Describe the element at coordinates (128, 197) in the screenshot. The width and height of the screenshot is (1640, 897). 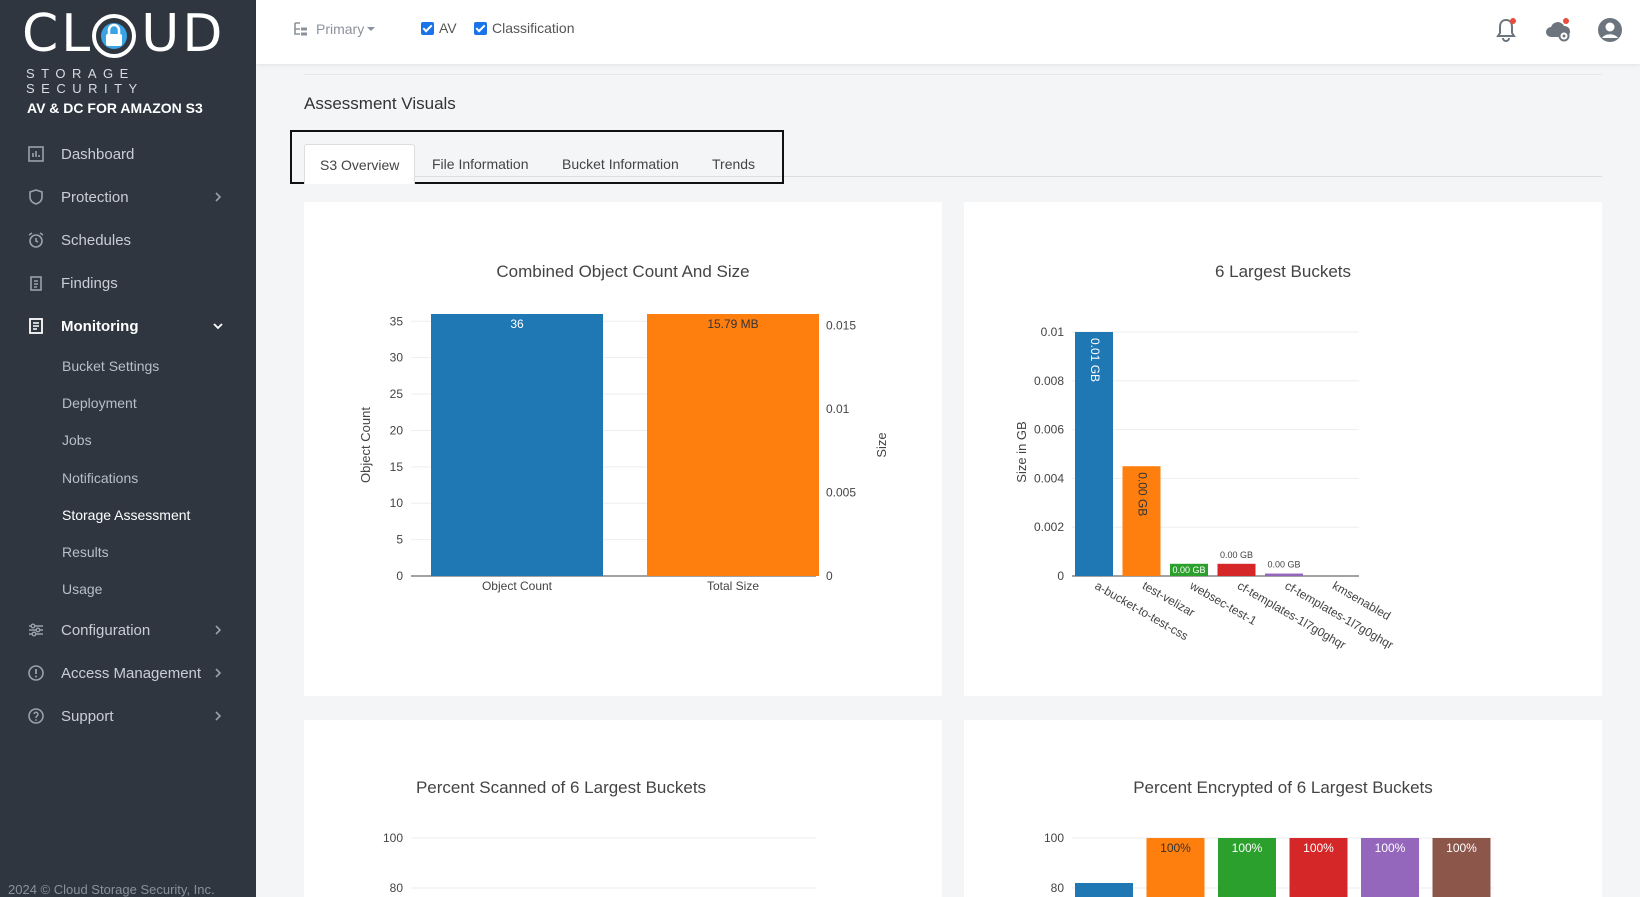
I see `nav-protection: Protection` at that location.